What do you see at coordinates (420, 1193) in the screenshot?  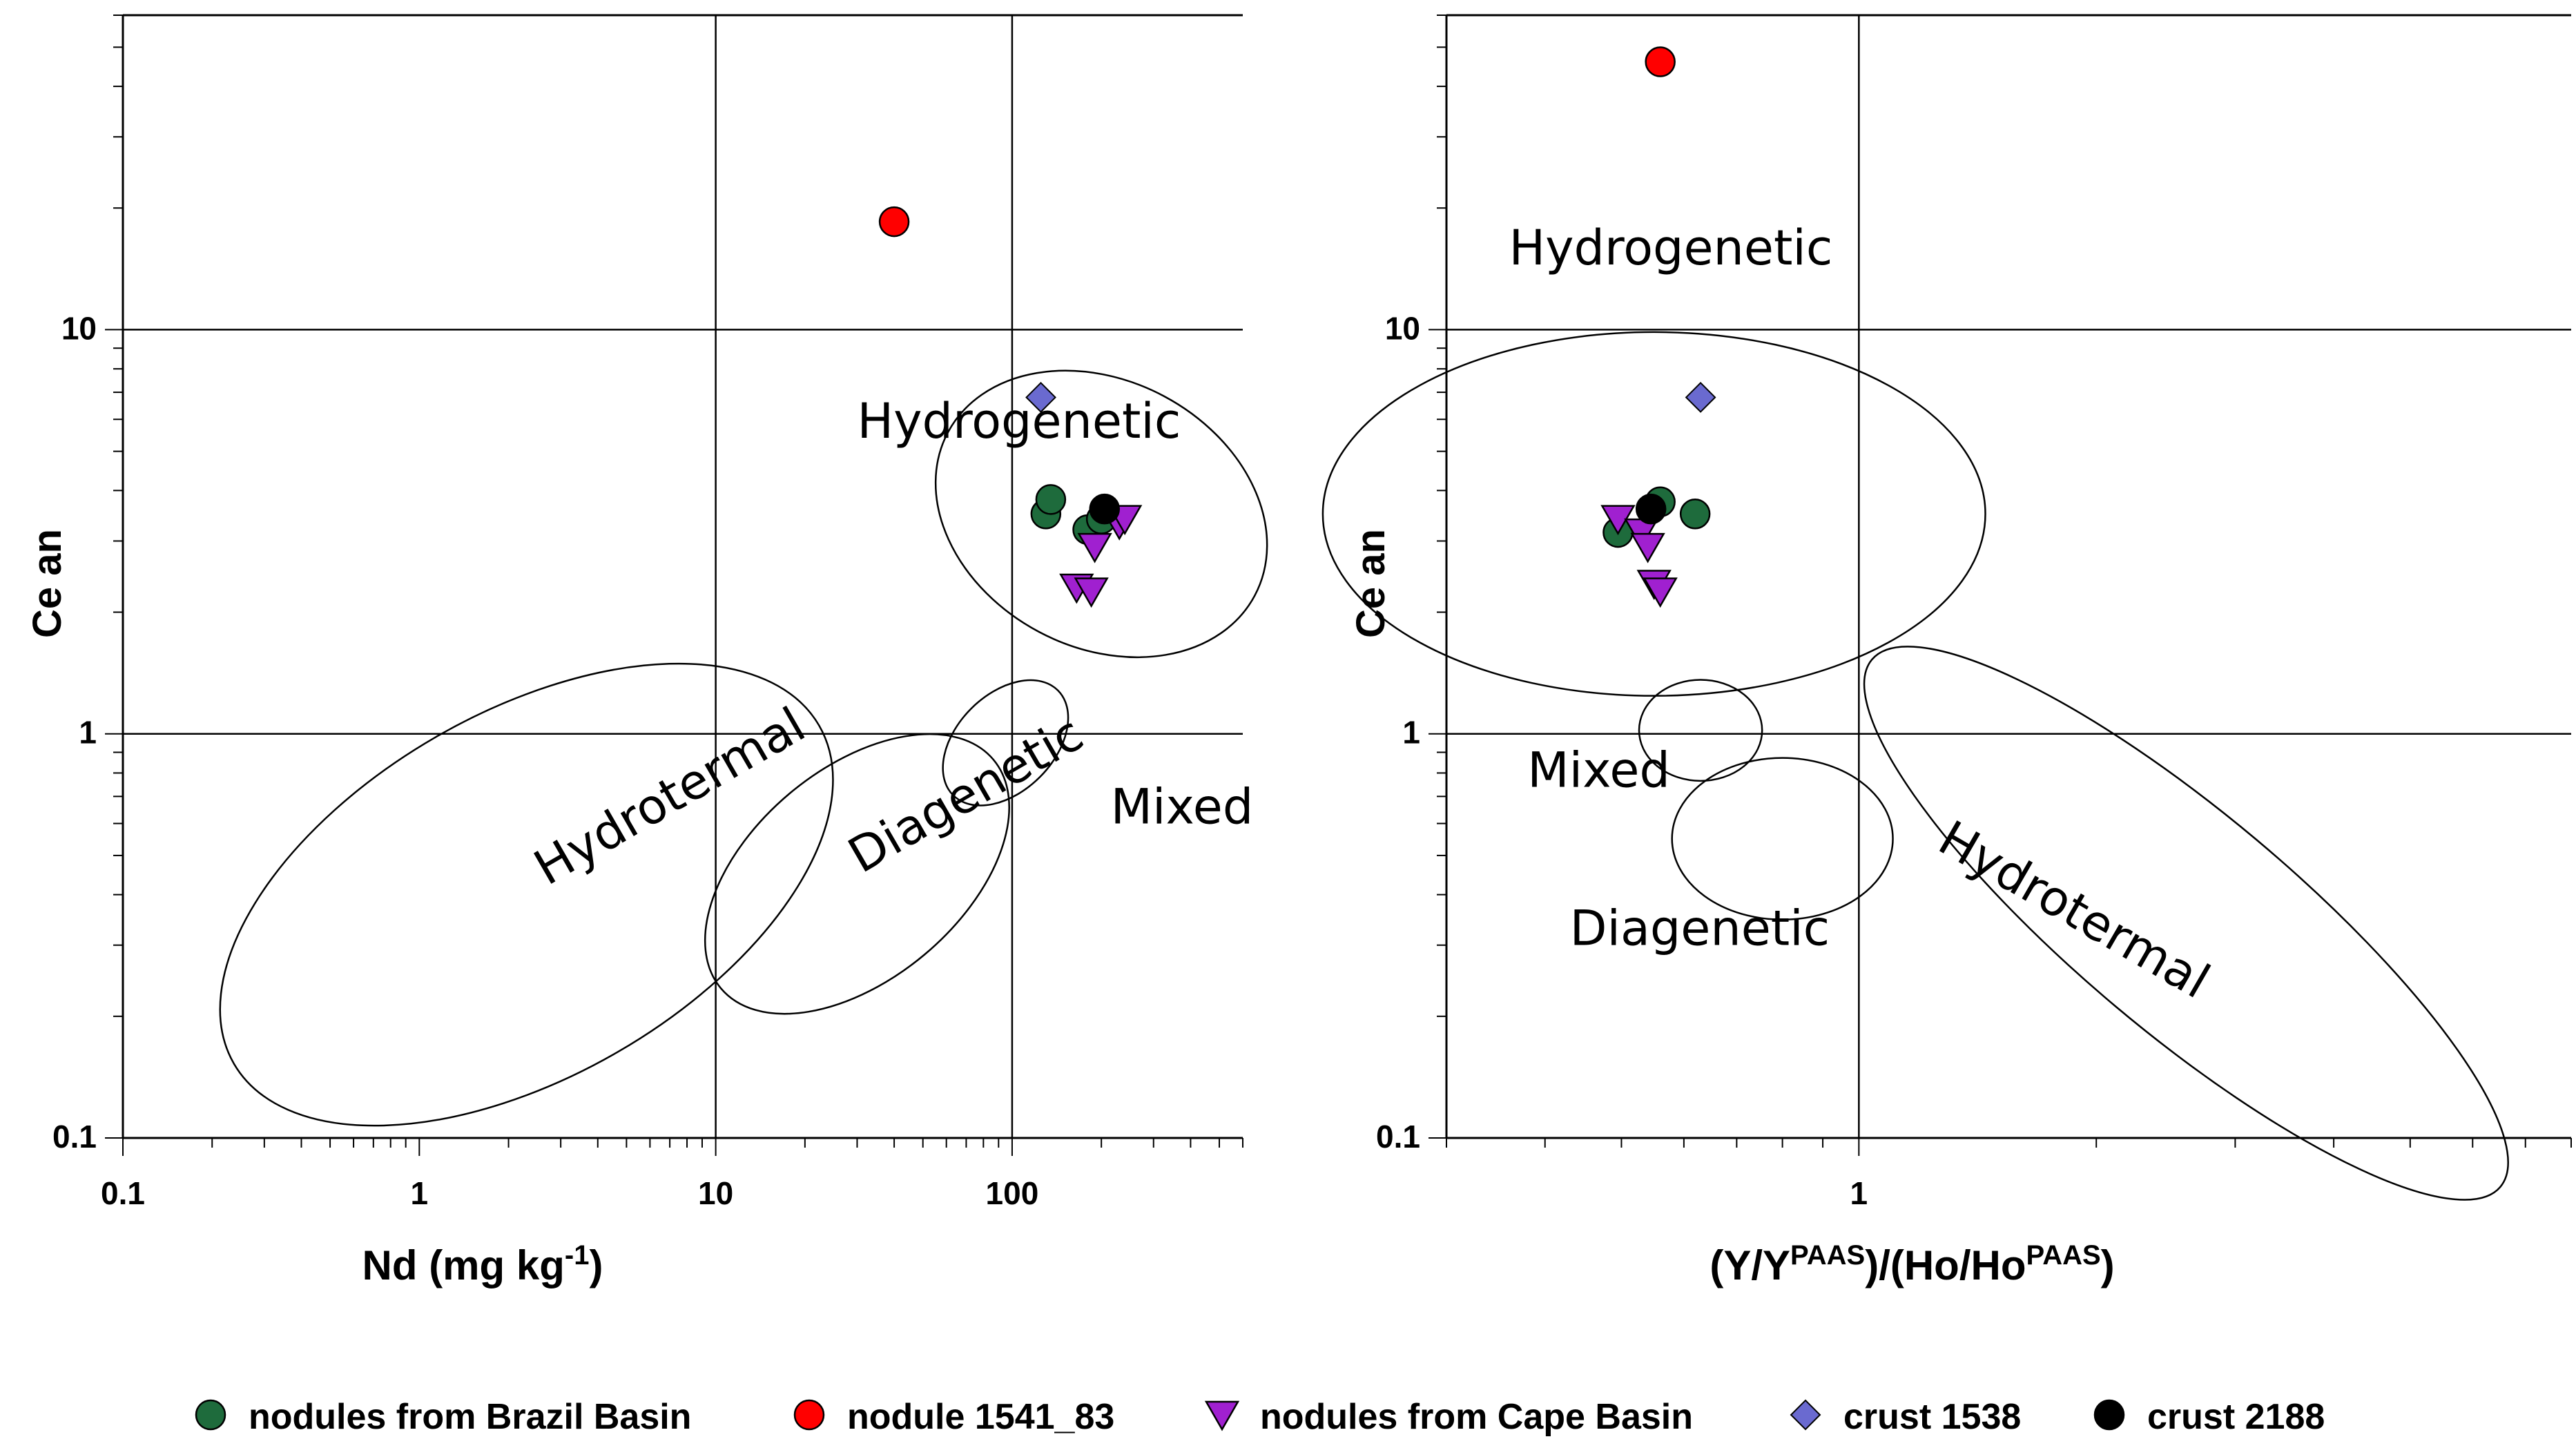 I see `left-xtick-label: 1` at bounding box center [420, 1193].